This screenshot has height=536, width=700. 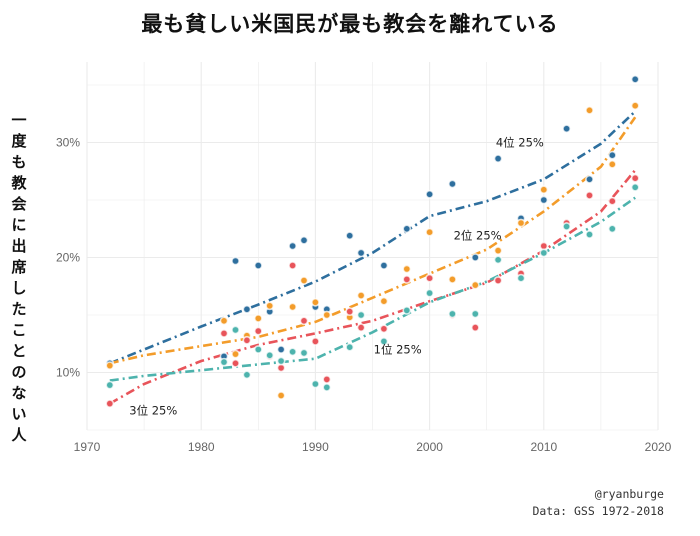 I want to click on series-annotation: 1位 25%, so click(x=398, y=350).